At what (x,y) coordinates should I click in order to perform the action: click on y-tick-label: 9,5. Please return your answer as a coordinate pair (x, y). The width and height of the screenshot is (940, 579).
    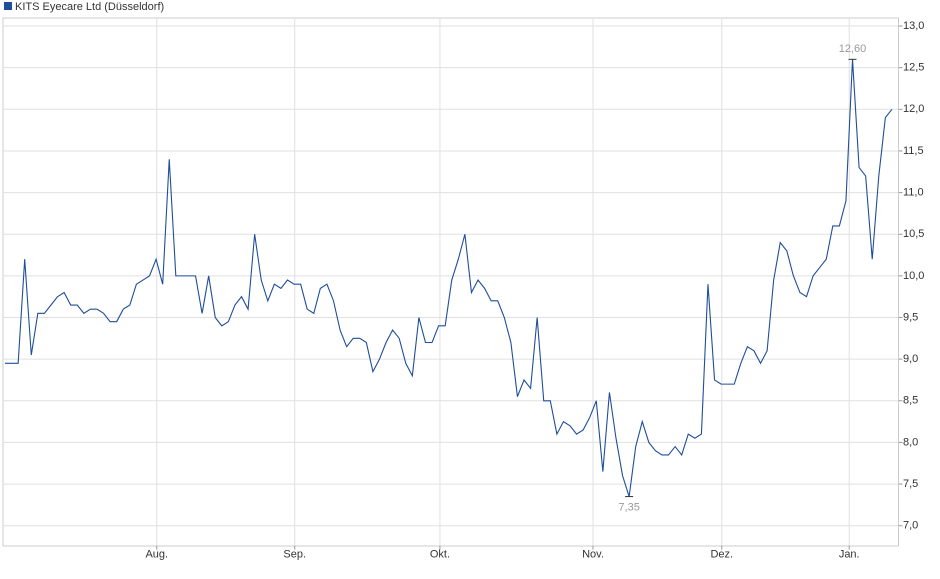
    Looking at the image, I should click on (910, 317).